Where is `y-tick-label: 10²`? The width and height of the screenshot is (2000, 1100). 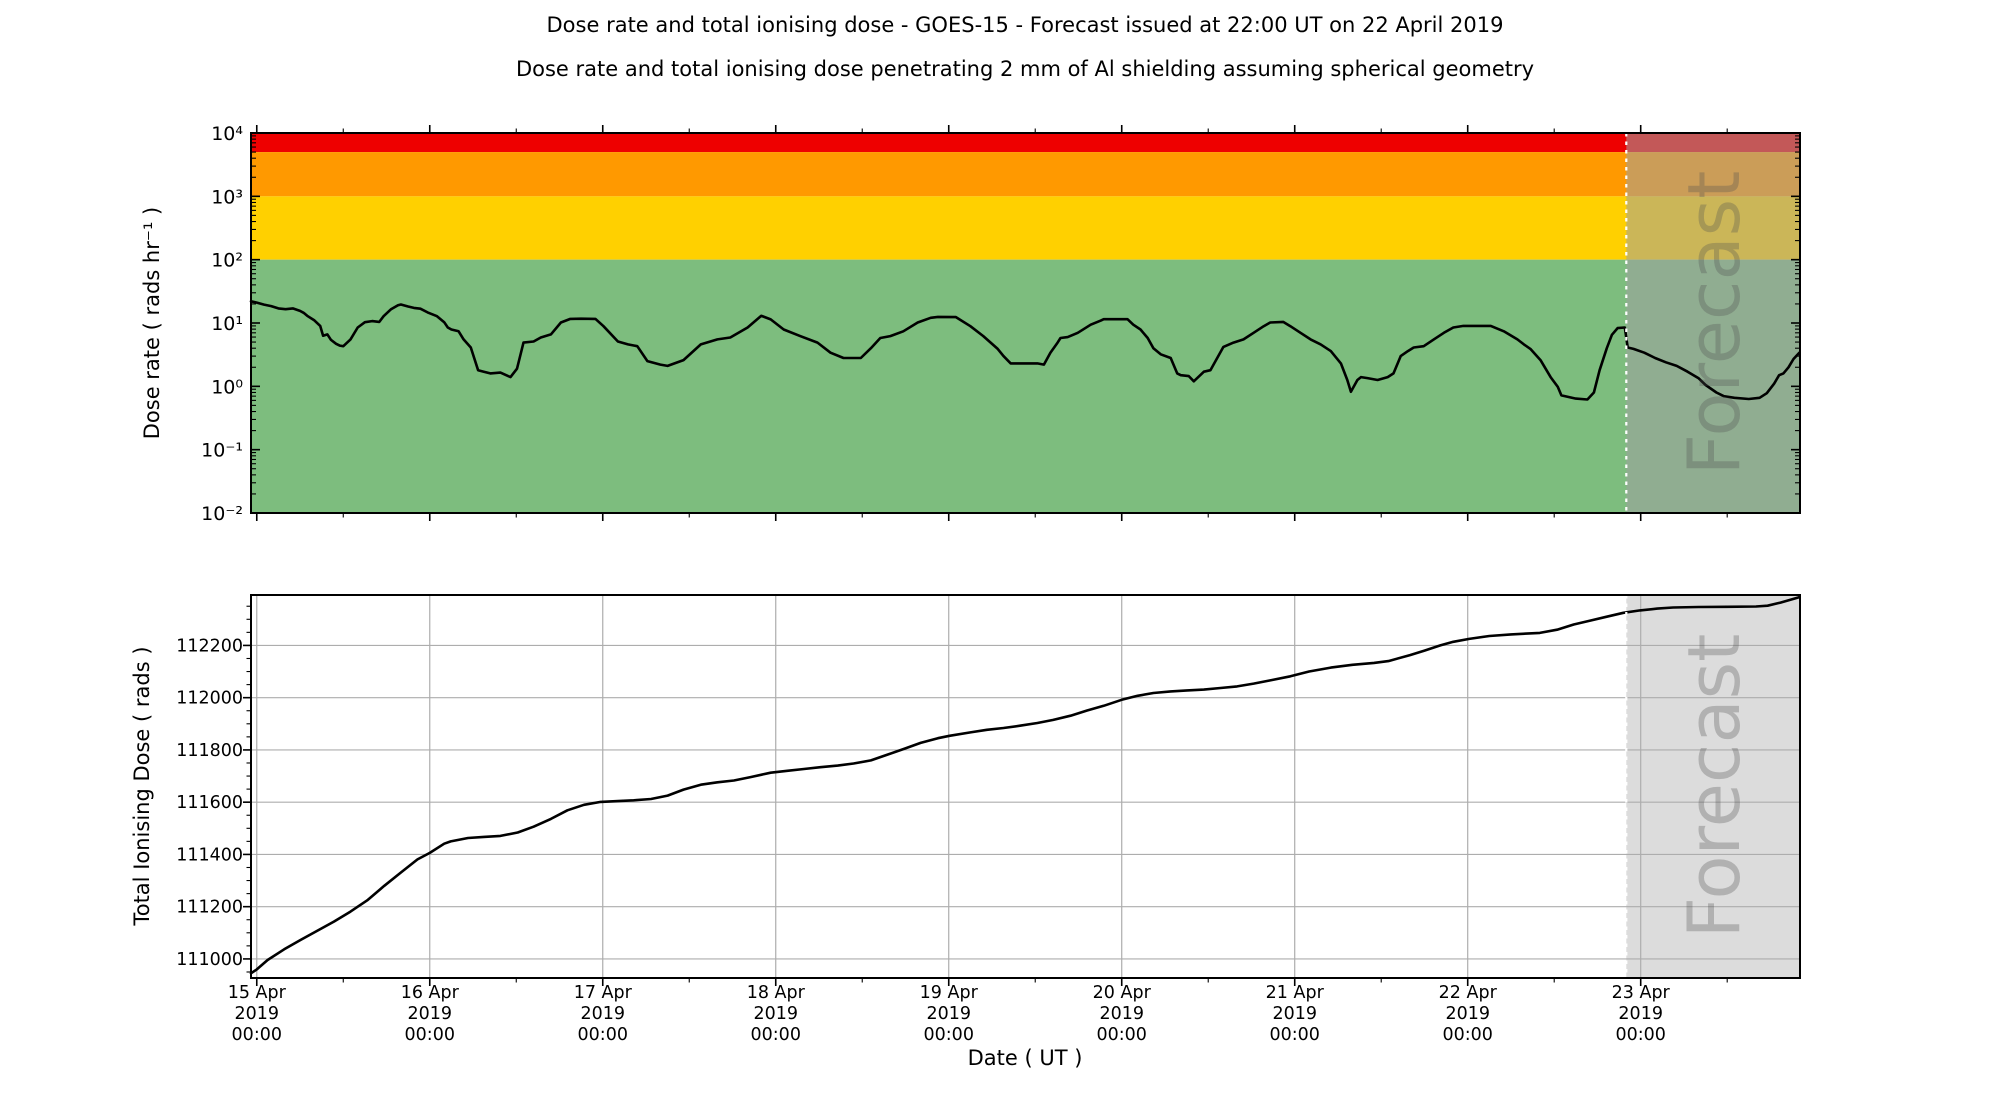
y-tick-label: 10² is located at coordinates (227, 261).